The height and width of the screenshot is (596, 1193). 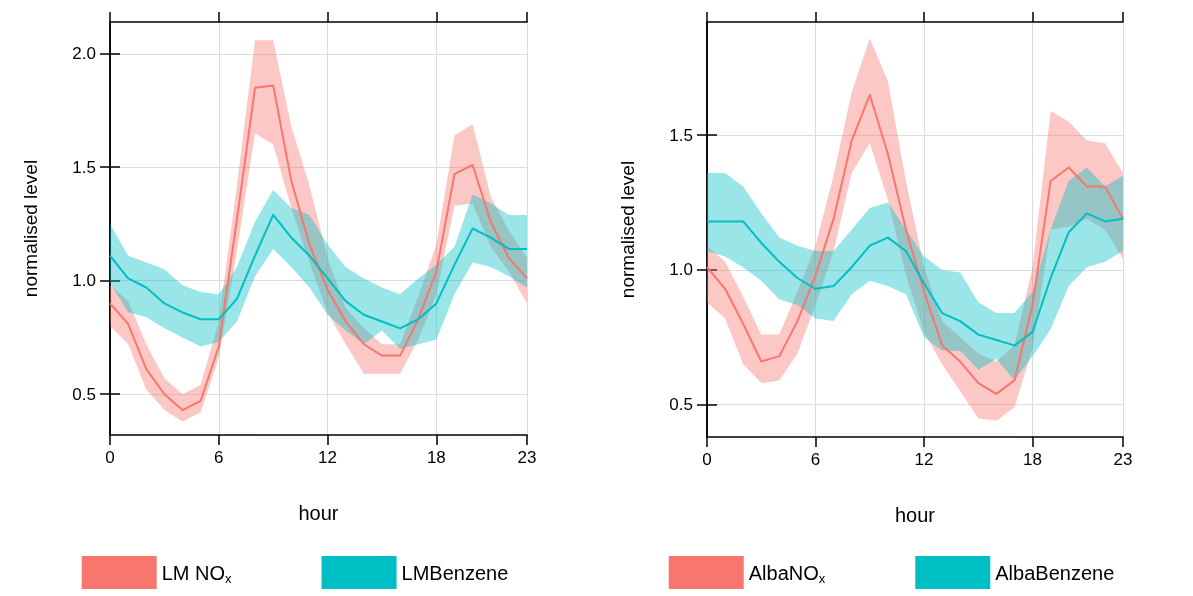 I want to click on y-tick-label: 2.0, so click(x=84, y=54).